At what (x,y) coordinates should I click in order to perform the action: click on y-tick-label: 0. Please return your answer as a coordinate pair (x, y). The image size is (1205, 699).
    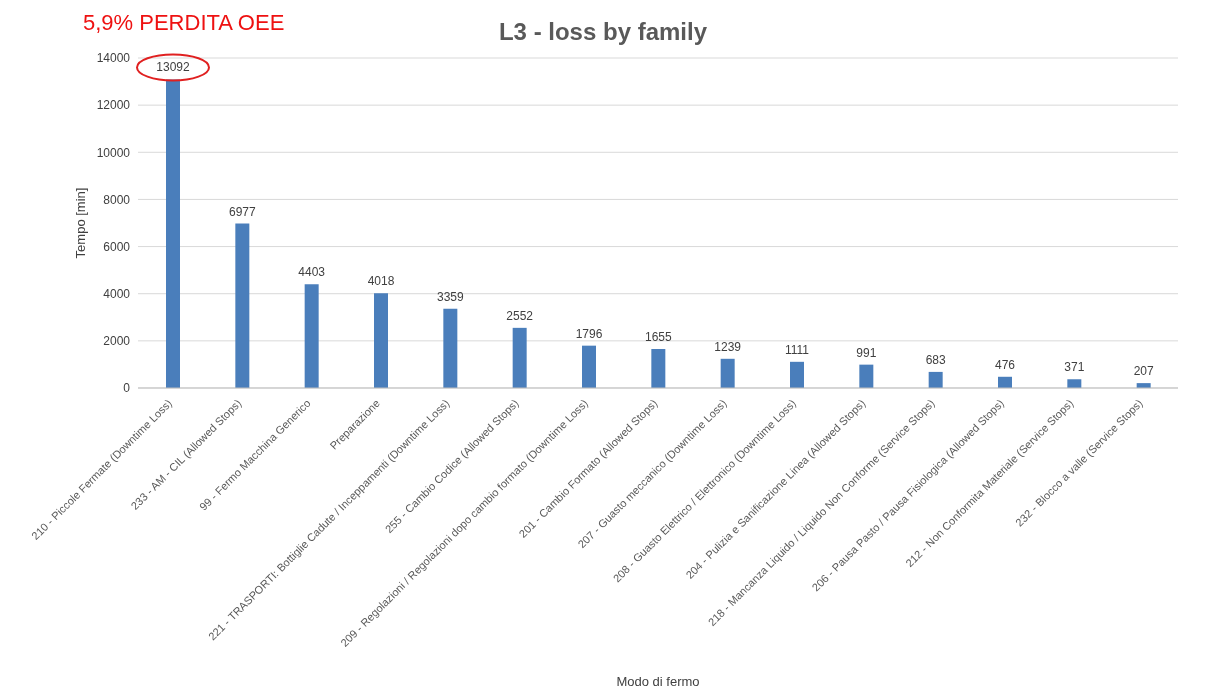
    Looking at the image, I should click on (127, 388).